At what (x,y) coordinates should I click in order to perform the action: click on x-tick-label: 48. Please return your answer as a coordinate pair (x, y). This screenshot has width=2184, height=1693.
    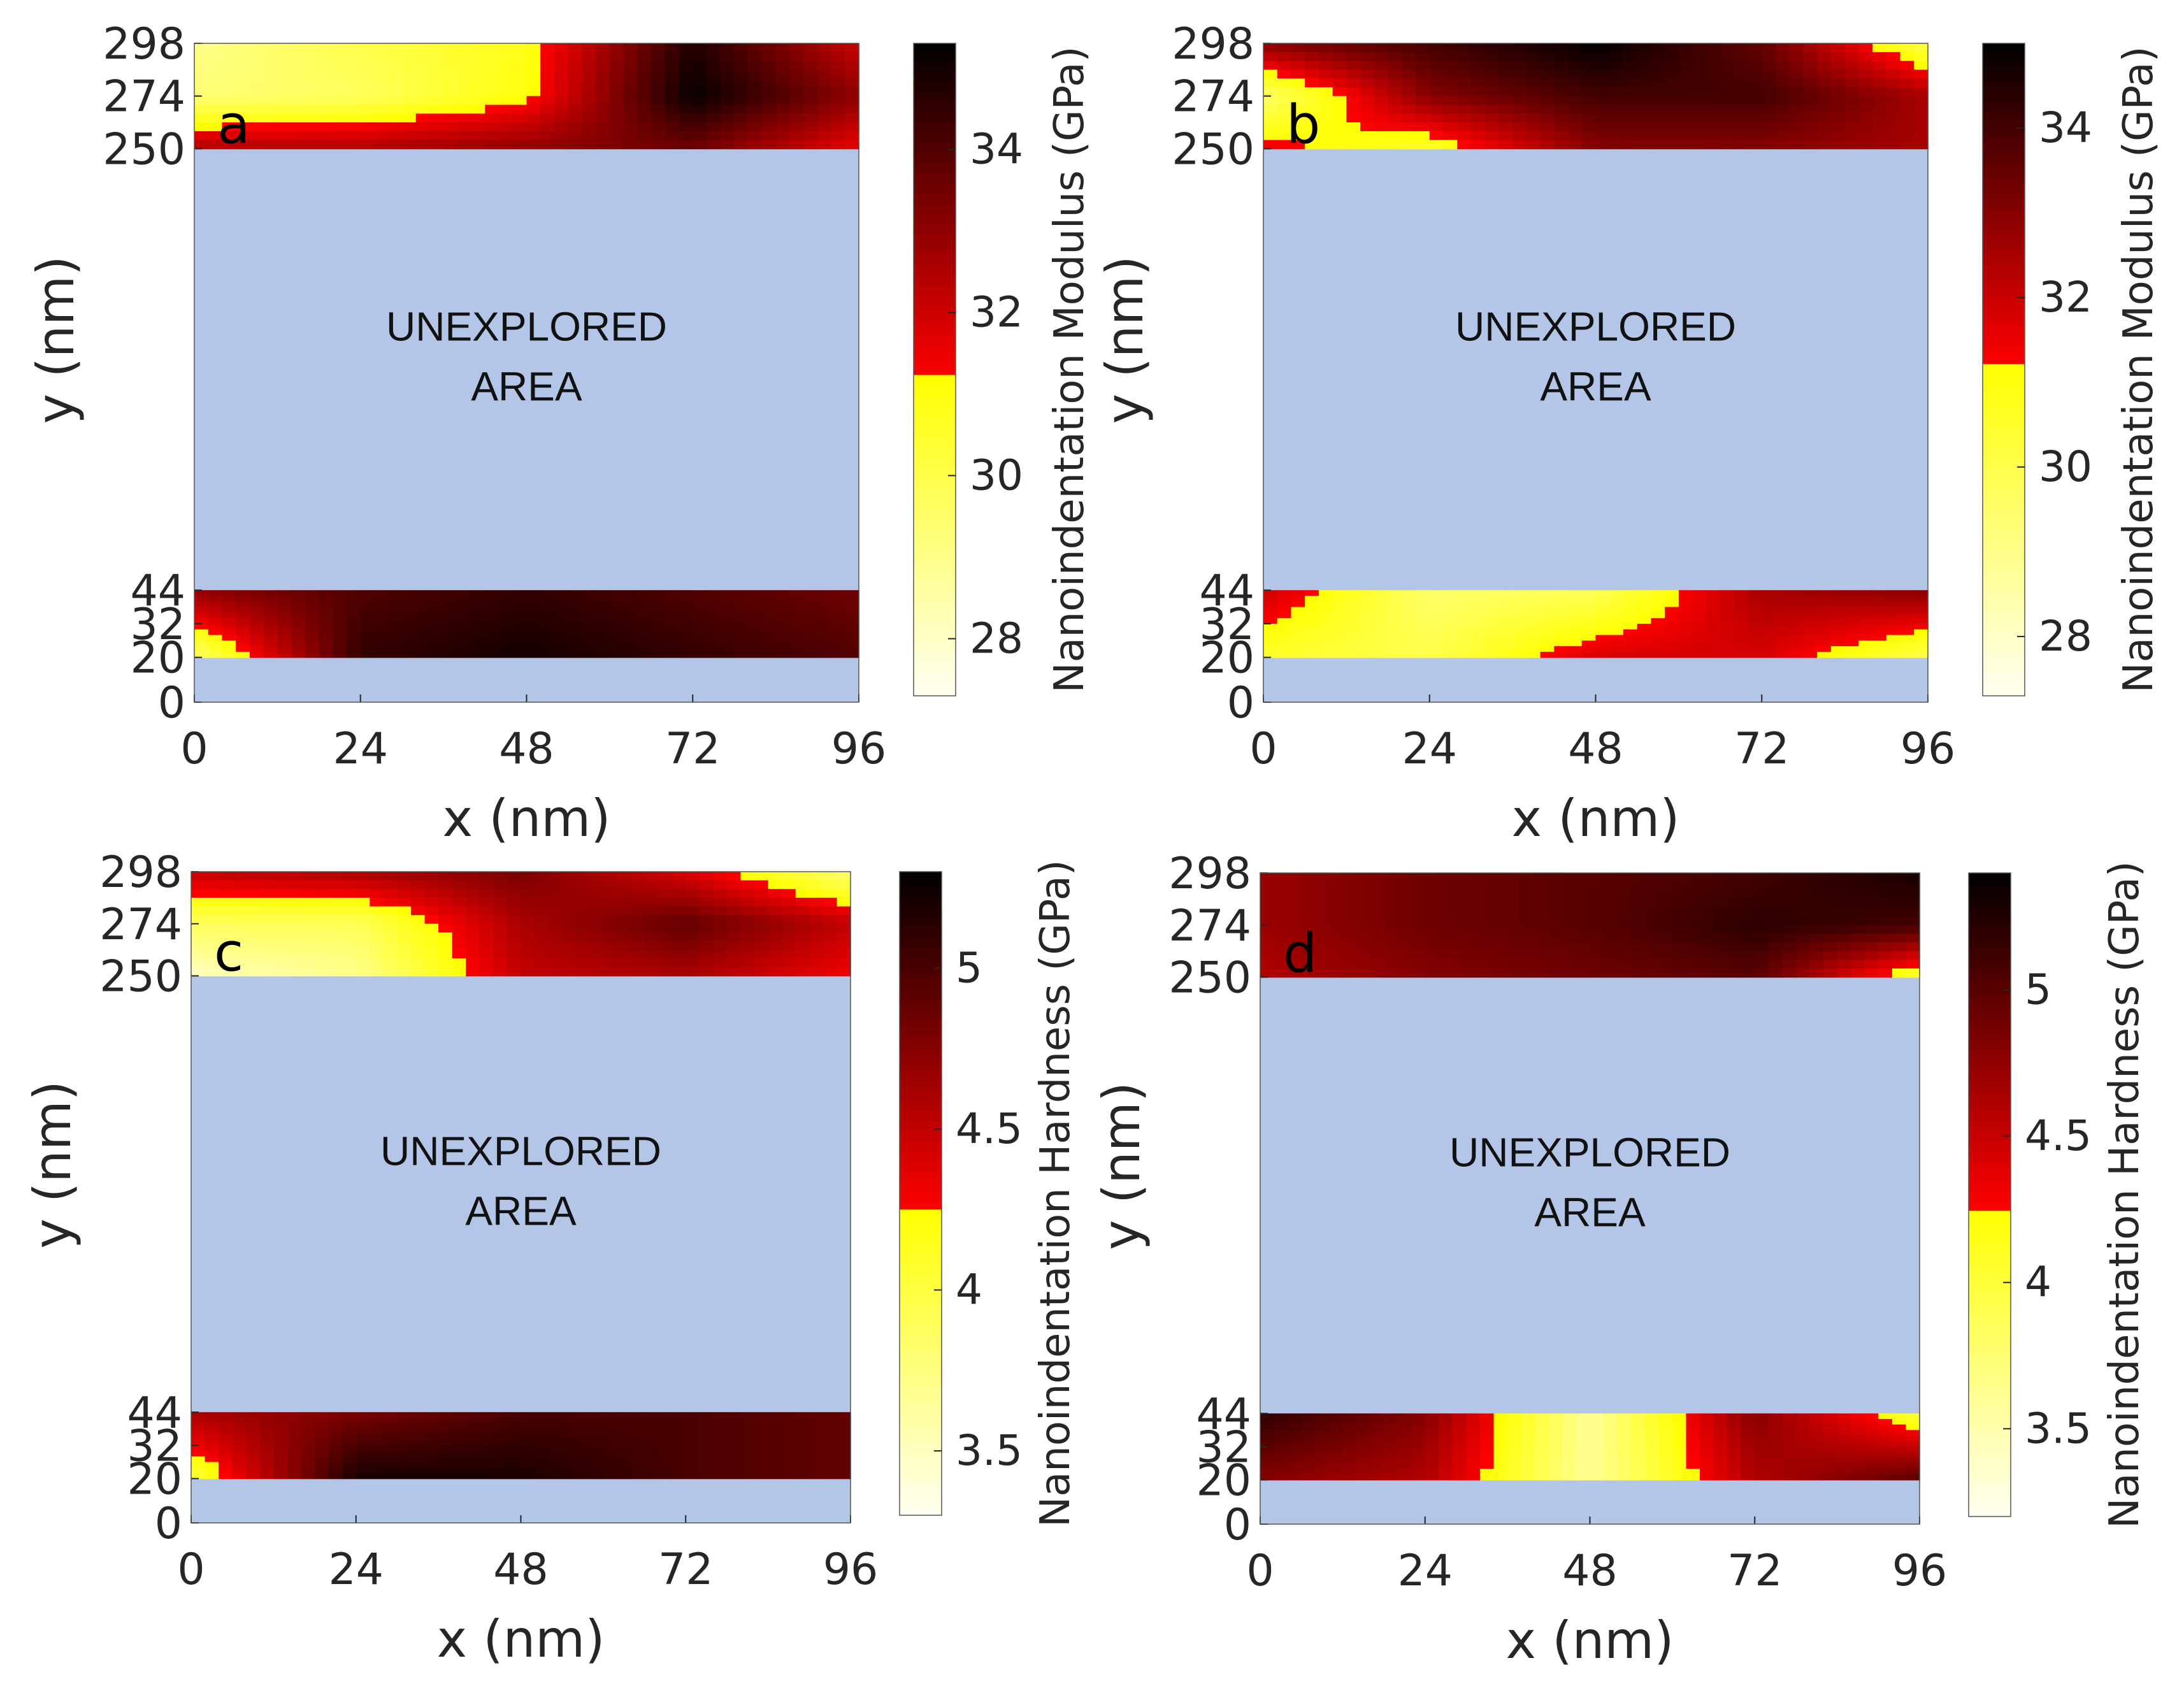
    Looking at the image, I should click on (526, 749).